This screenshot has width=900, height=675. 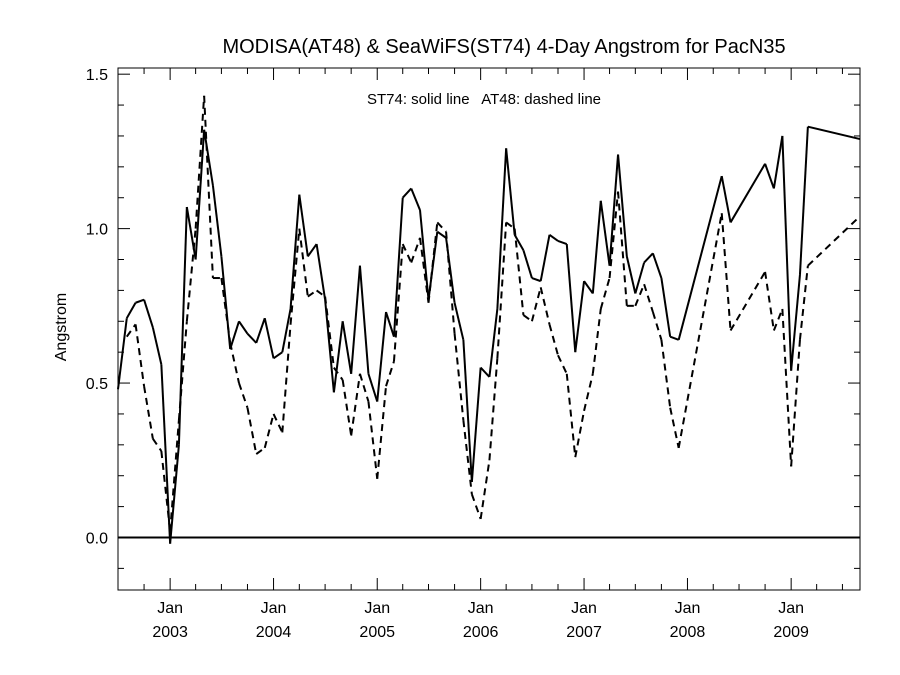 What do you see at coordinates (170, 632) in the screenshot?
I see `x-tick-year-label: 2003` at bounding box center [170, 632].